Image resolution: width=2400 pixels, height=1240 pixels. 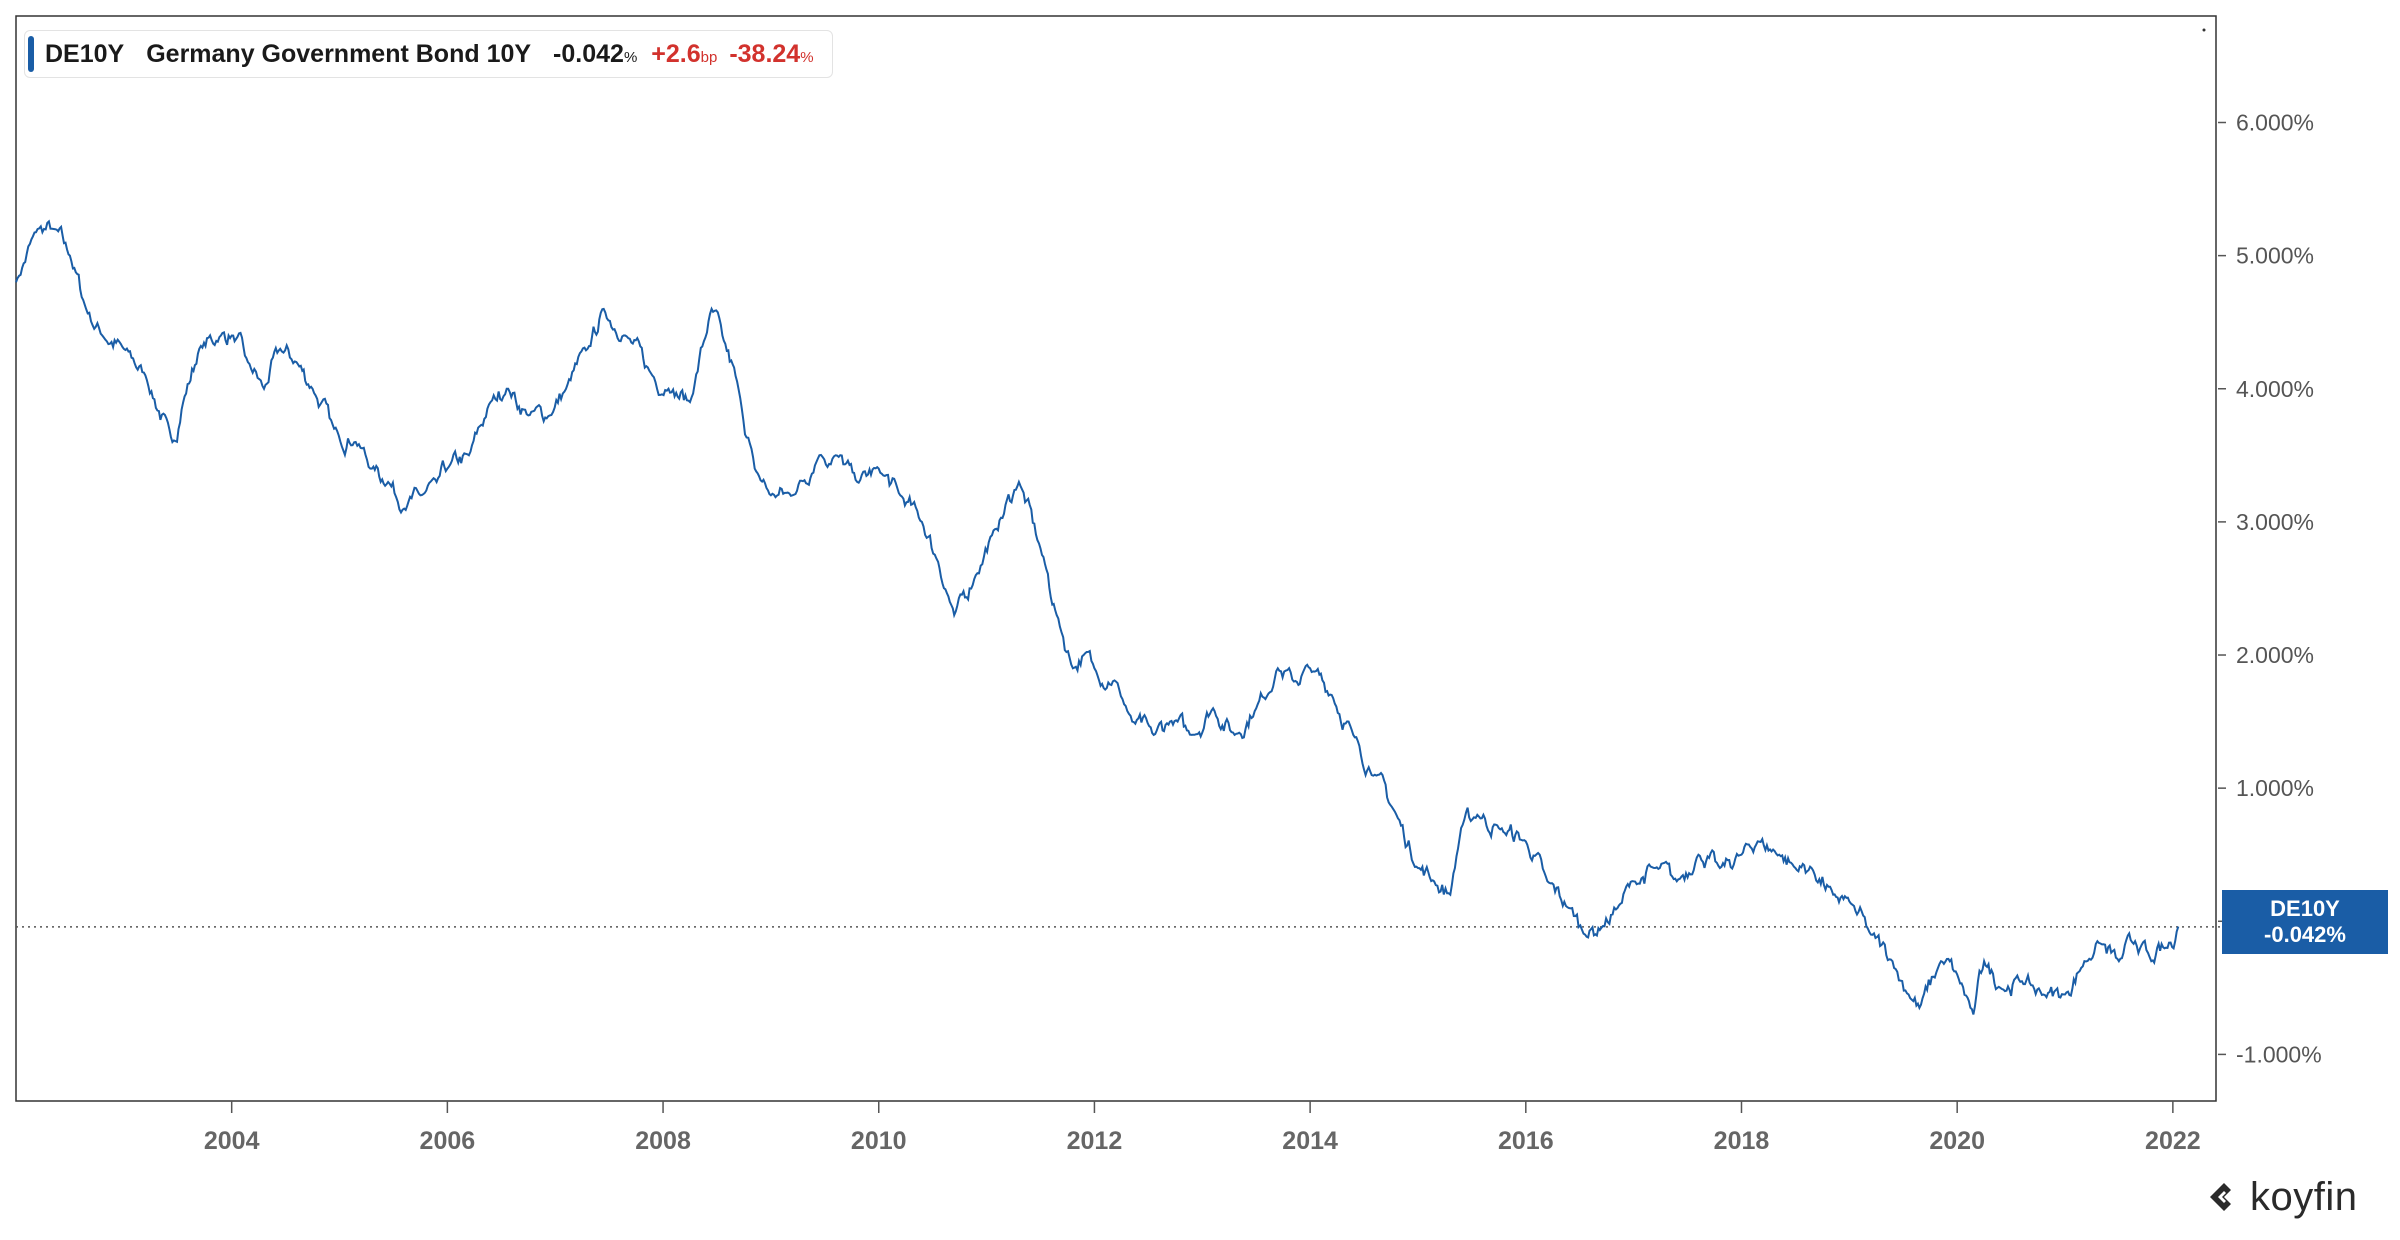 I want to click on x-tick-label: 2016, so click(x=1526, y=1141).